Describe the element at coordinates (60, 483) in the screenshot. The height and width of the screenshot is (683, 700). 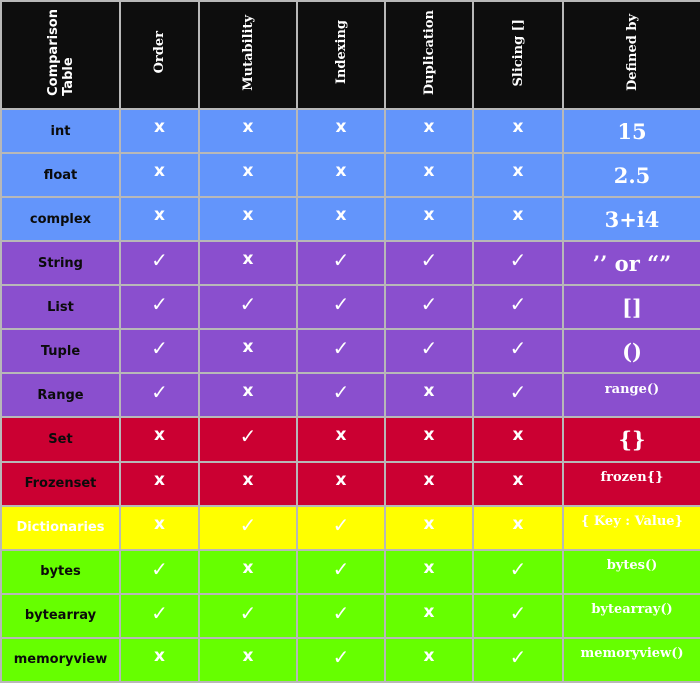
I see `type-name: Frozenset` at that location.